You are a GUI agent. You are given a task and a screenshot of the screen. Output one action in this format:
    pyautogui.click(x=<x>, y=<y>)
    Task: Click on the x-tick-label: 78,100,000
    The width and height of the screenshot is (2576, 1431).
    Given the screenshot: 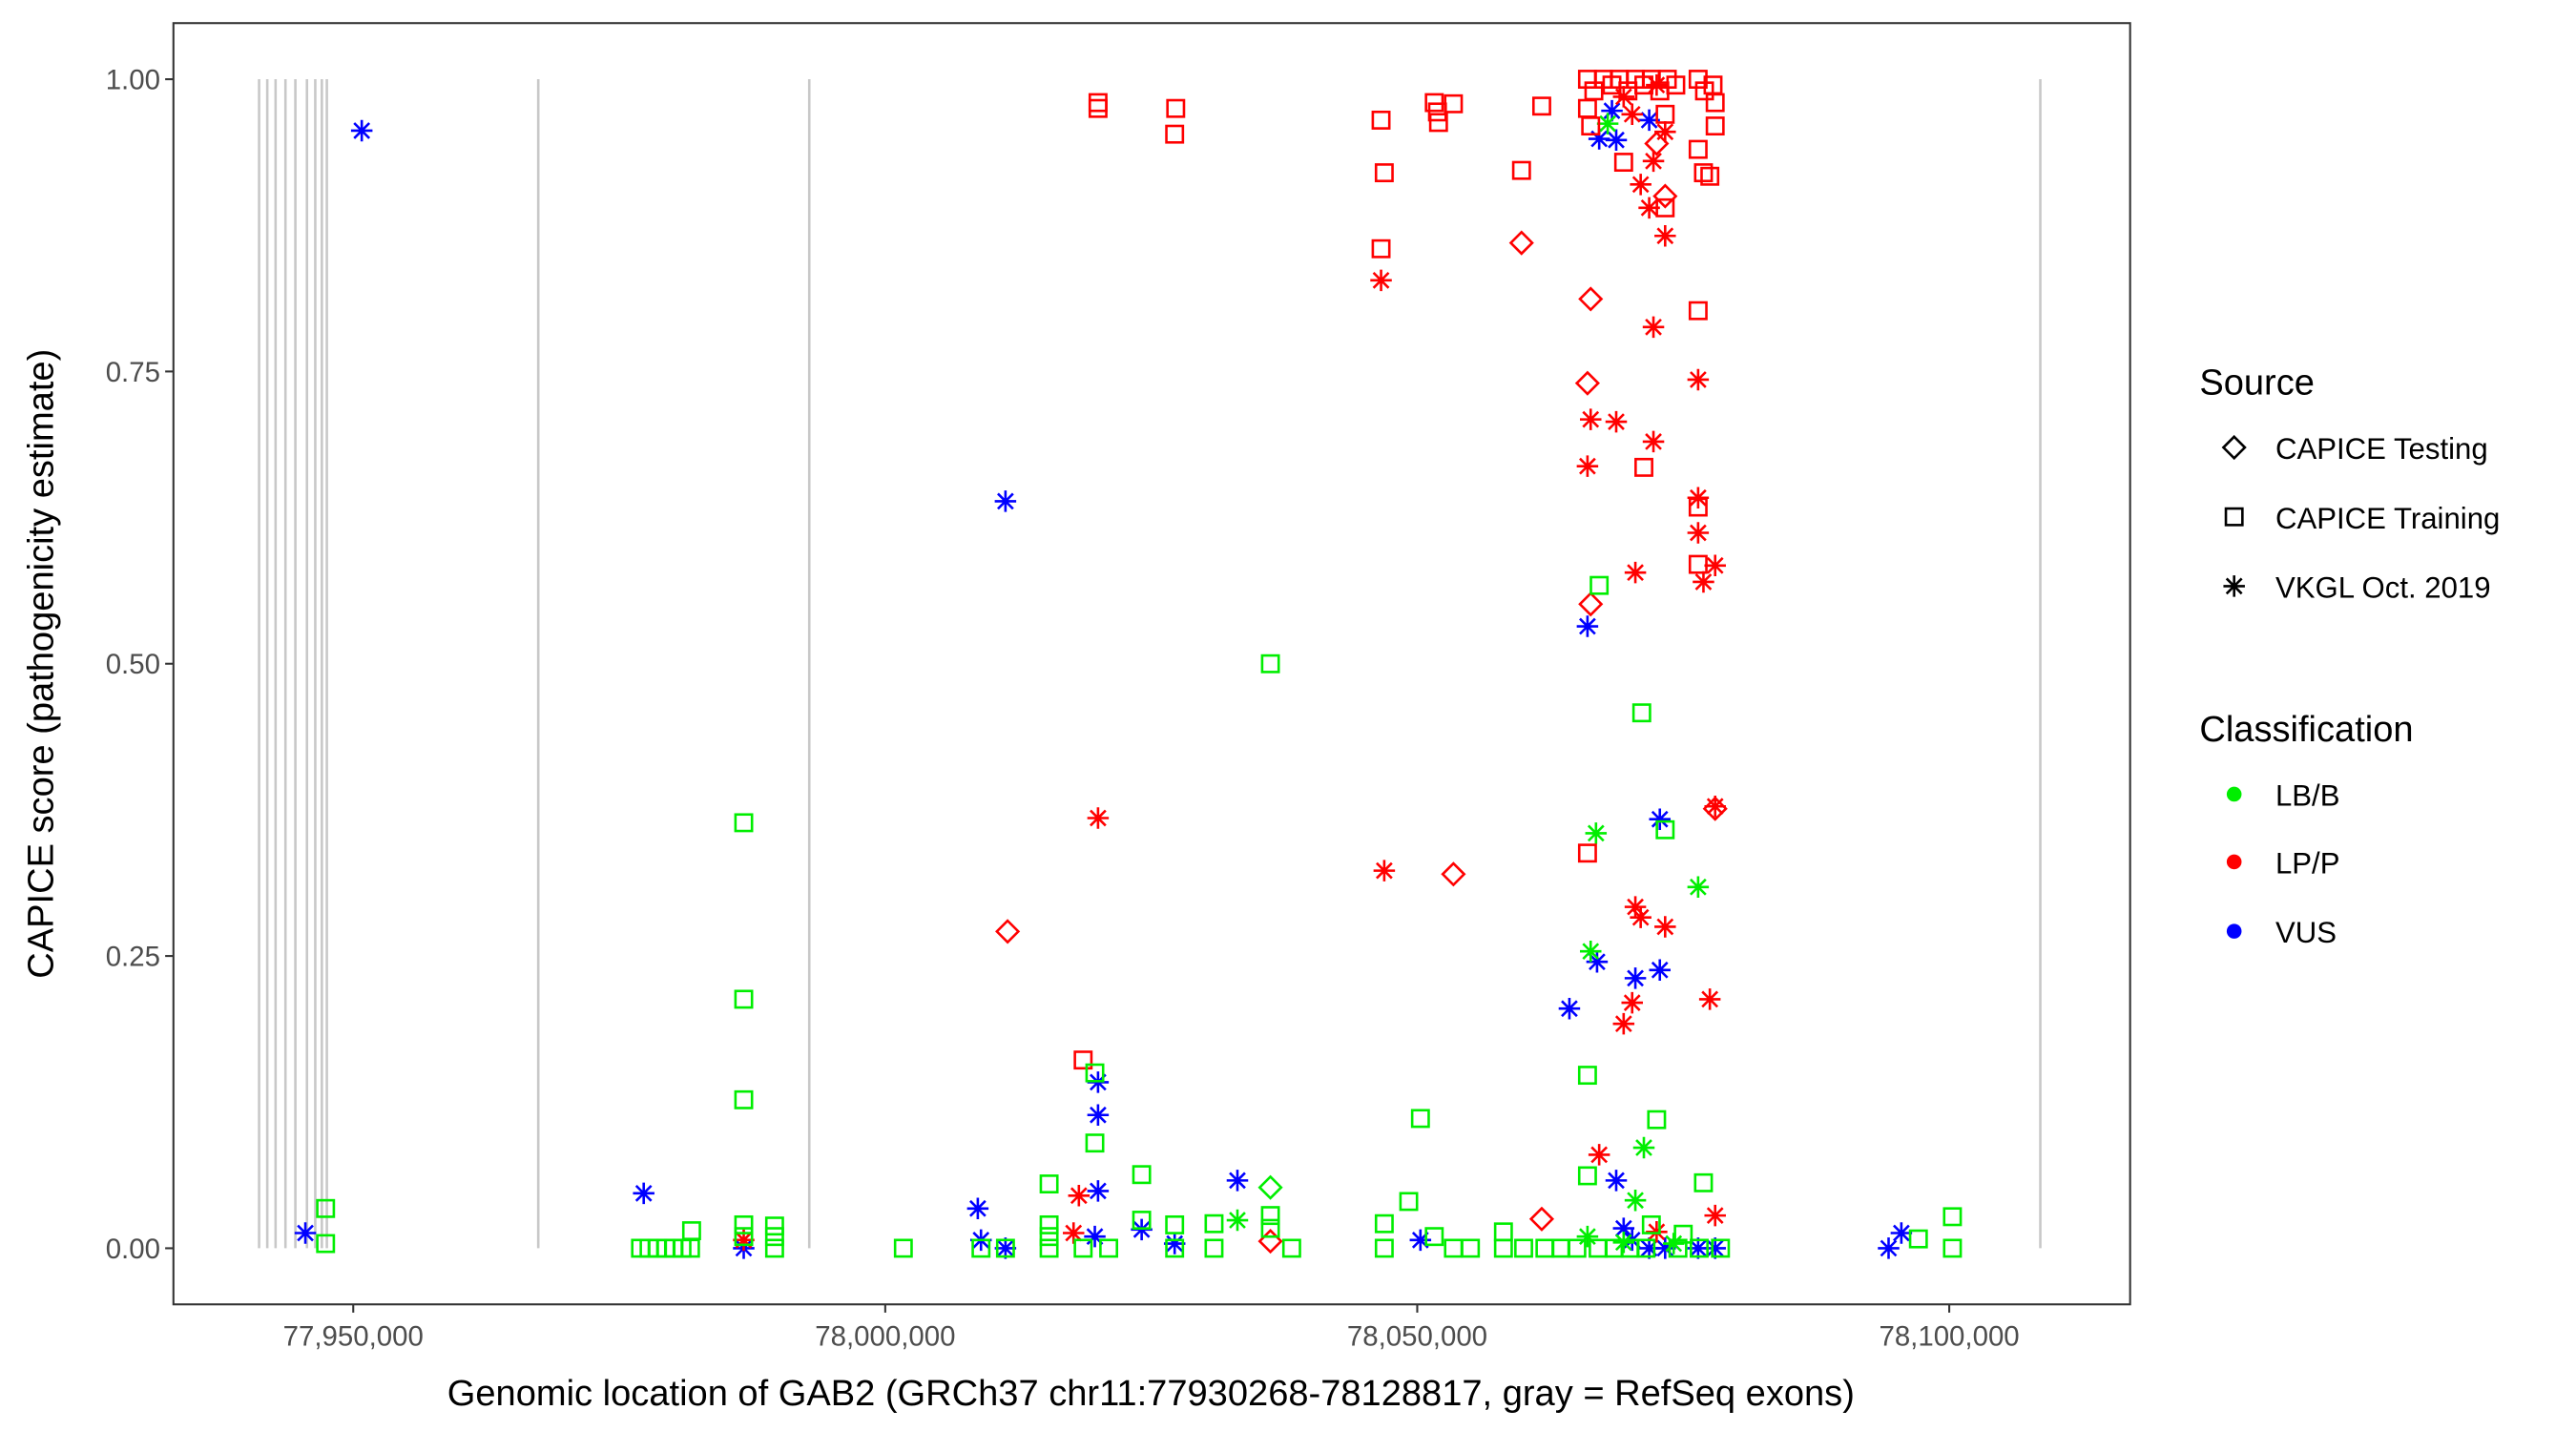 What is the action you would take?
    pyautogui.click(x=1949, y=1337)
    